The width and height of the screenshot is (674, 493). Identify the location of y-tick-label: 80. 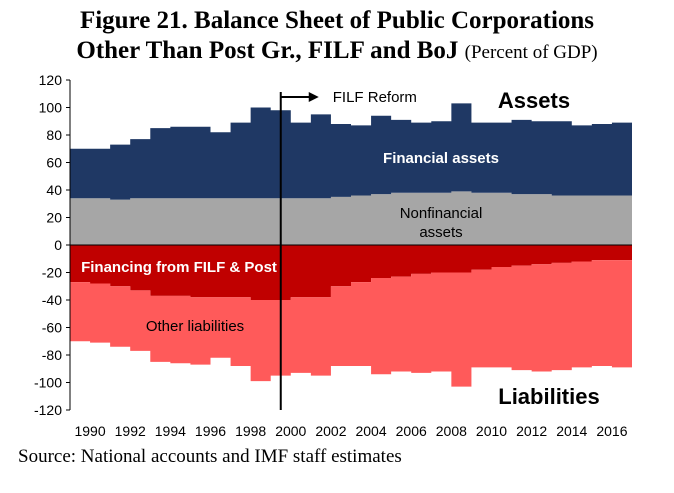
(54, 135).